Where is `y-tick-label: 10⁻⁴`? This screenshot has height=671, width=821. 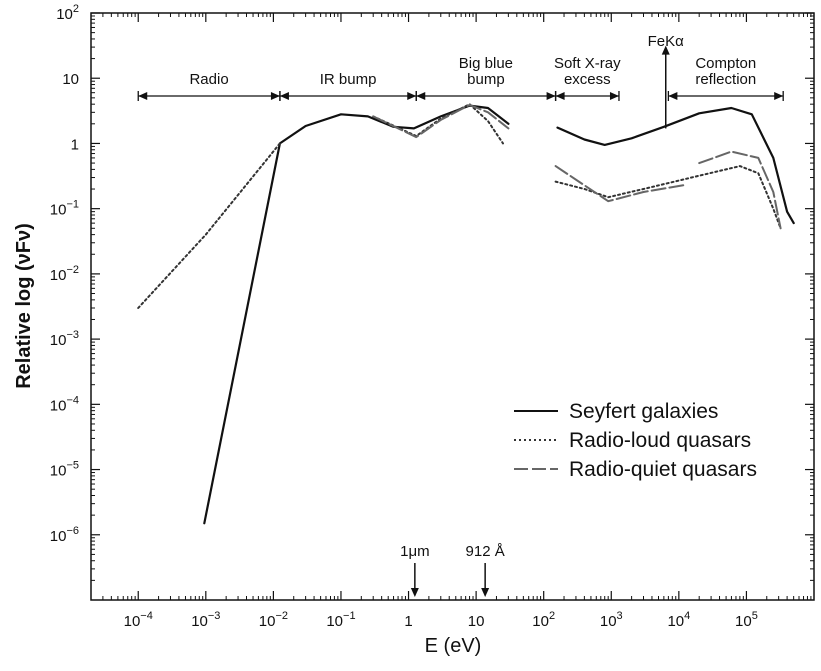
y-tick-label: 10⁻⁴ is located at coordinates (64, 404).